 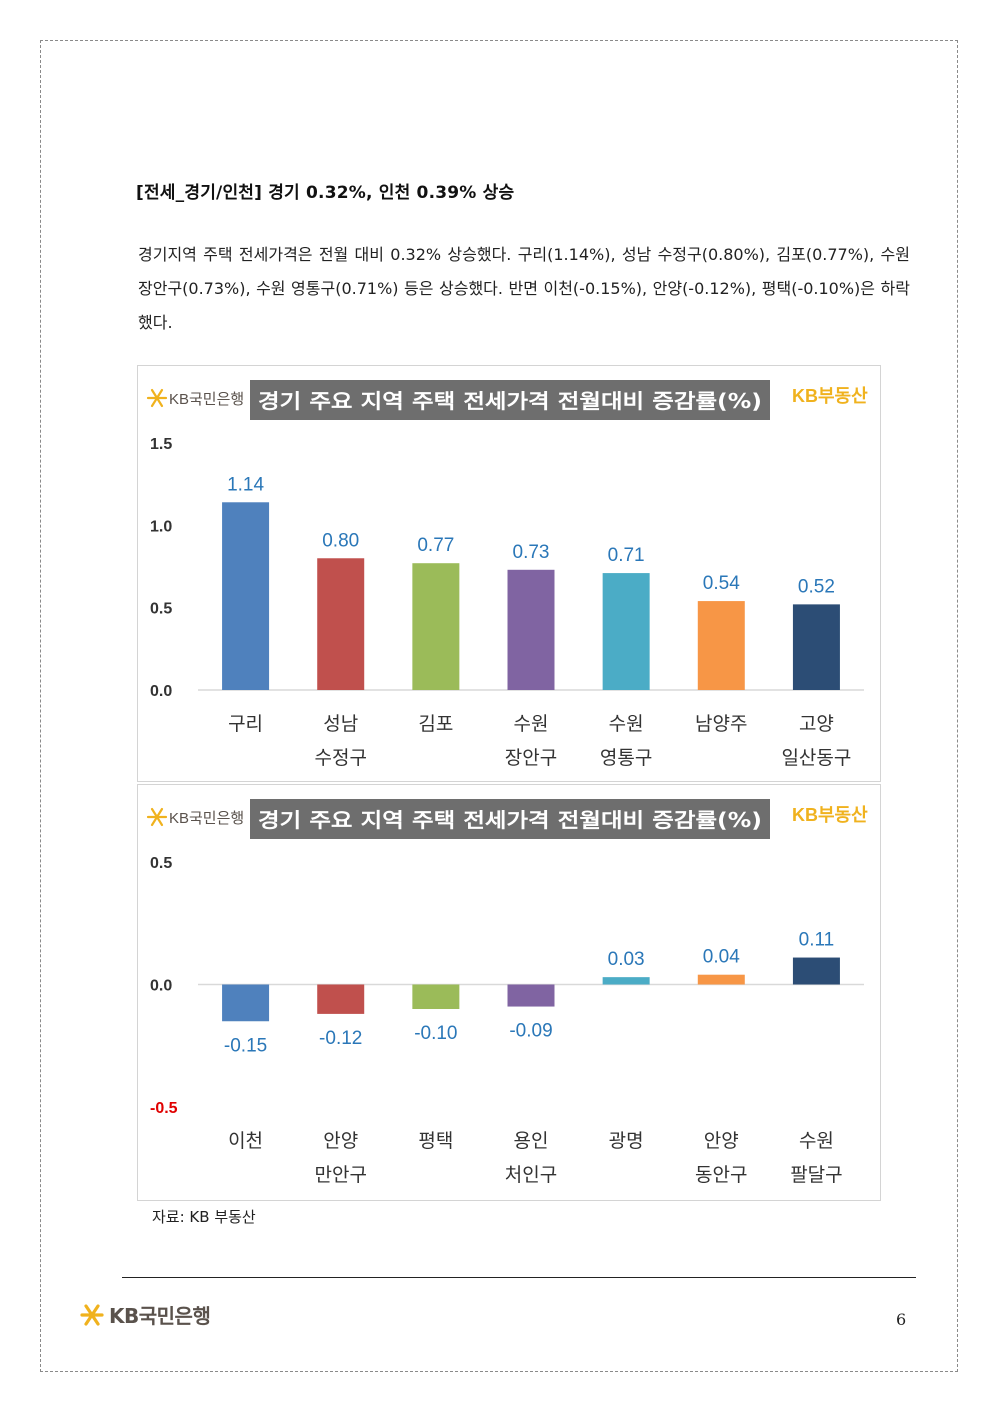 What do you see at coordinates (817, 940) in the screenshot?
I see `data-label: 0.11` at bounding box center [817, 940].